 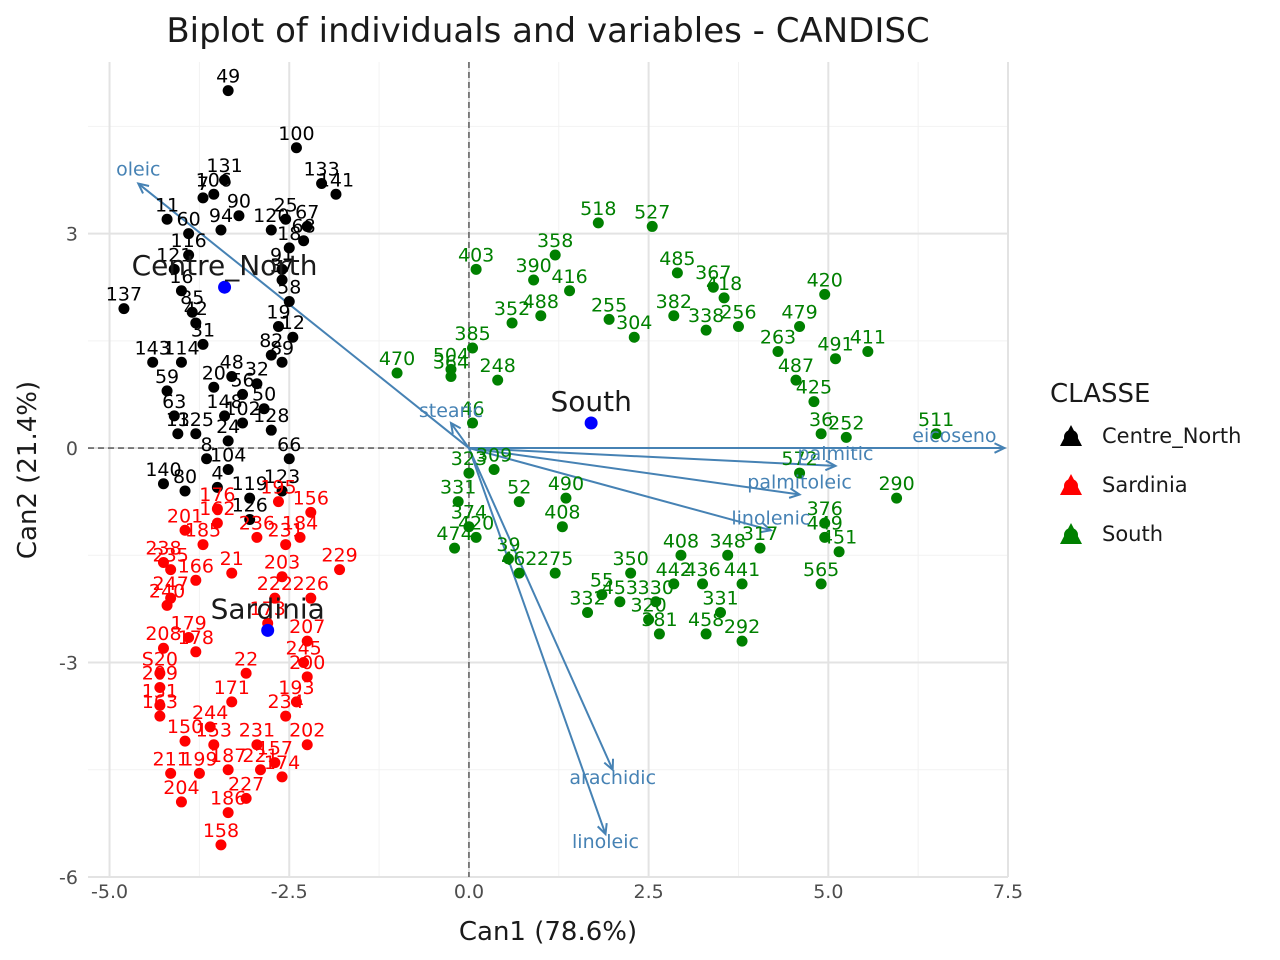 What do you see at coordinates (68, 556) in the screenshot?
I see `y-axis-ticks: -6 -3 0 3` at bounding box center [68, 556].